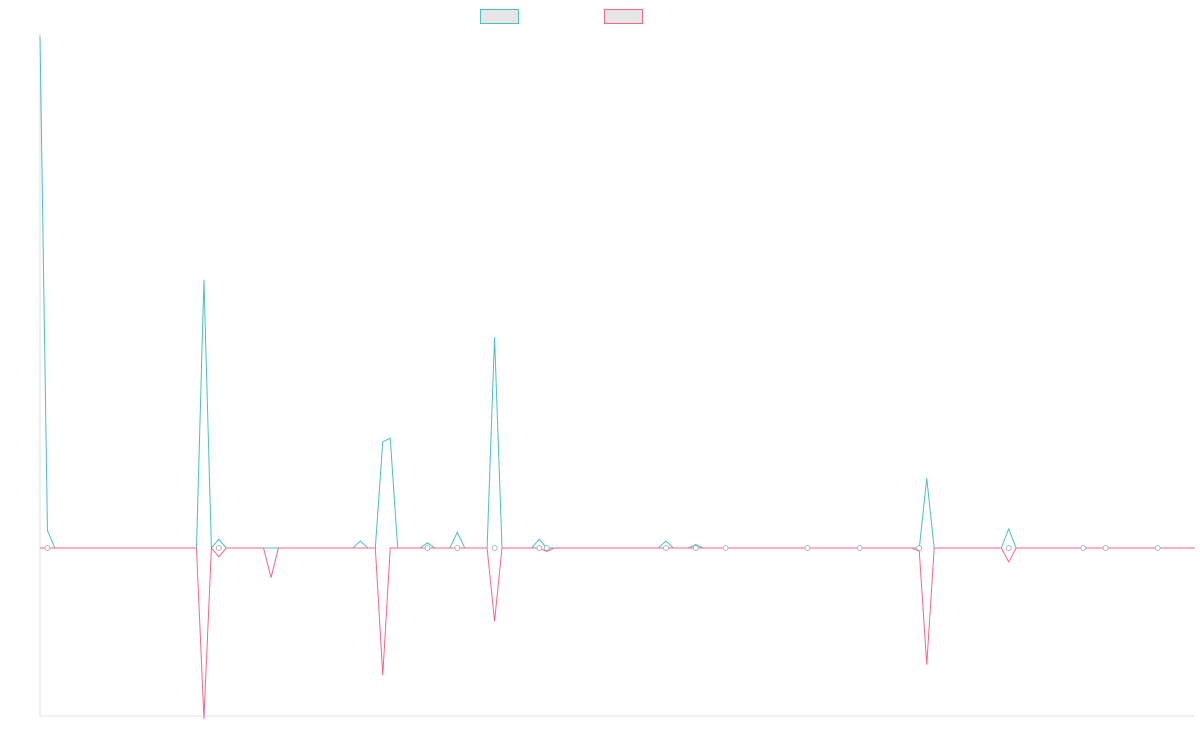 Image resolution: width=1200 pixels, height=750 pixels. What do you see at coordinates (602, 548) in the screenshot?
I see `chart-markers` at bounding box center [602, 548].